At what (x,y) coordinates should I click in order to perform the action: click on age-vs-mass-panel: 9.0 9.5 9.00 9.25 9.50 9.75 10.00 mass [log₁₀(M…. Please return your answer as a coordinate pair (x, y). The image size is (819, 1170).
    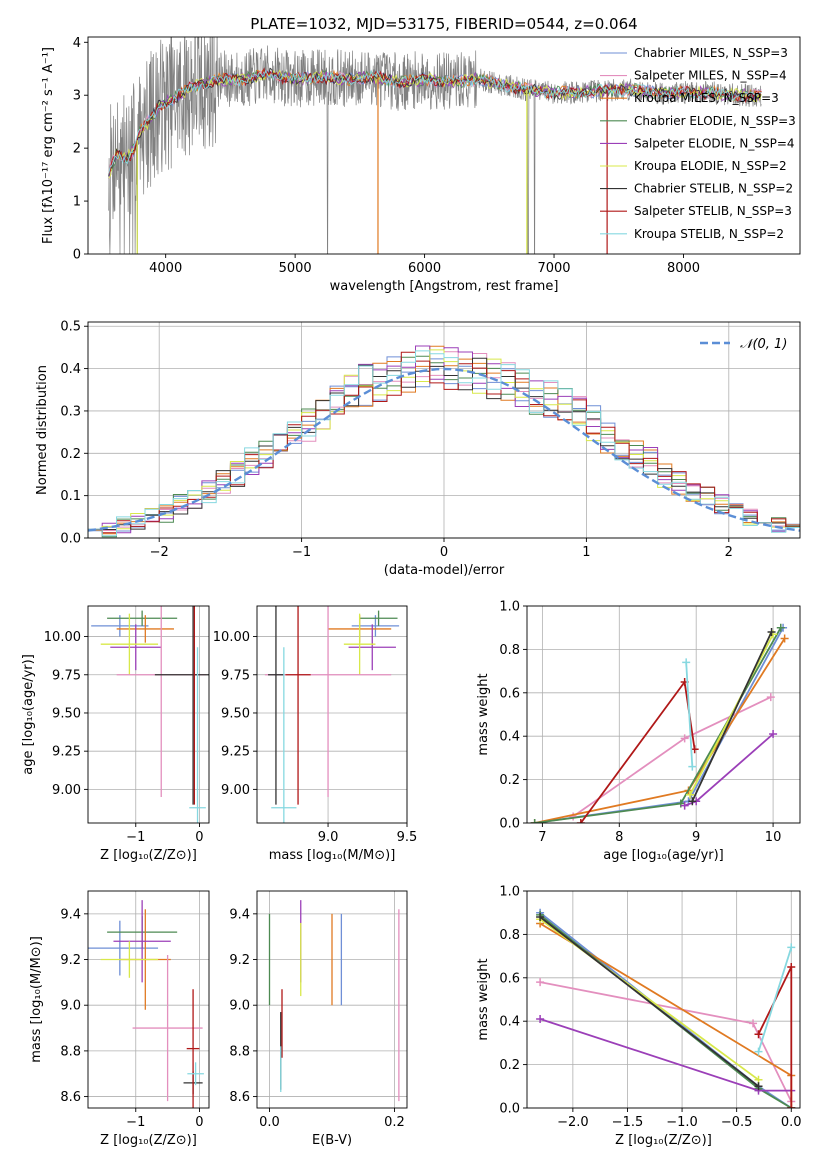
    Looking at the image, I should click on (315, 734).